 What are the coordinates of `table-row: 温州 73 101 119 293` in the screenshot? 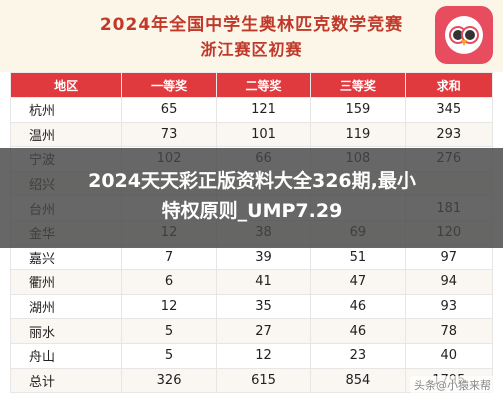 It's located at (251, 134).